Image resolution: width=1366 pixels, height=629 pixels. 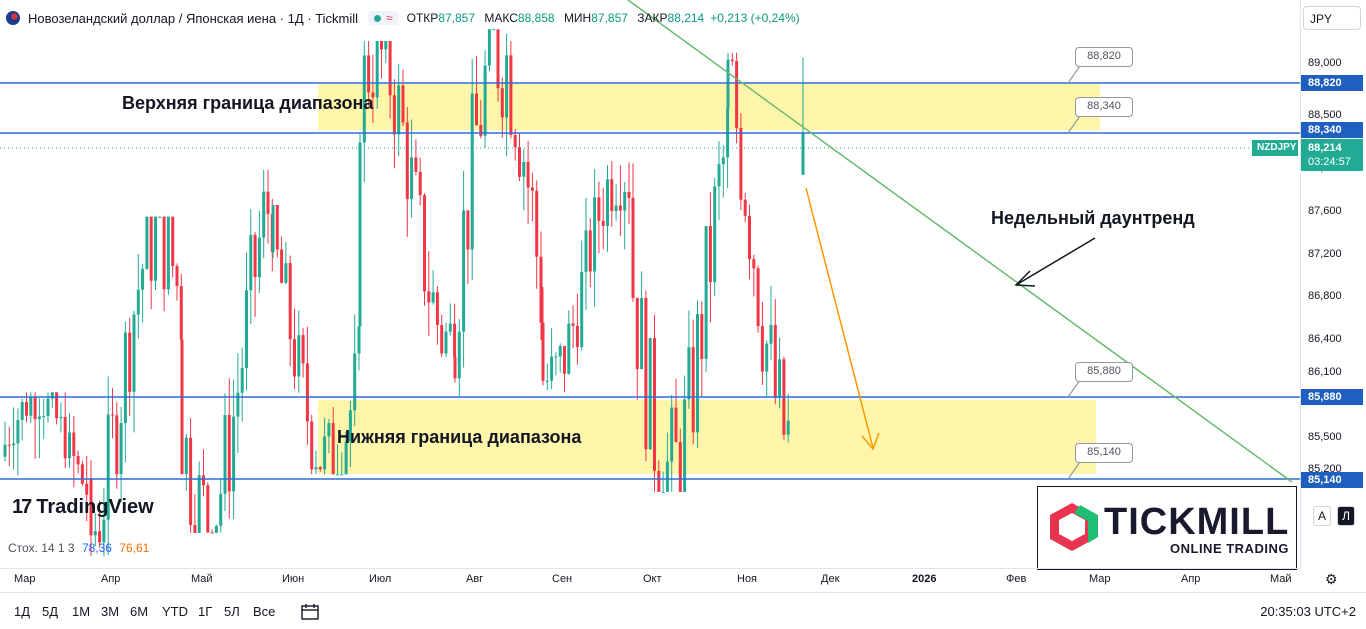 What do you see at coordinates (562, 579) in the screenshot?
I see `time-tick: Сен` at bounding box center [562, 579].